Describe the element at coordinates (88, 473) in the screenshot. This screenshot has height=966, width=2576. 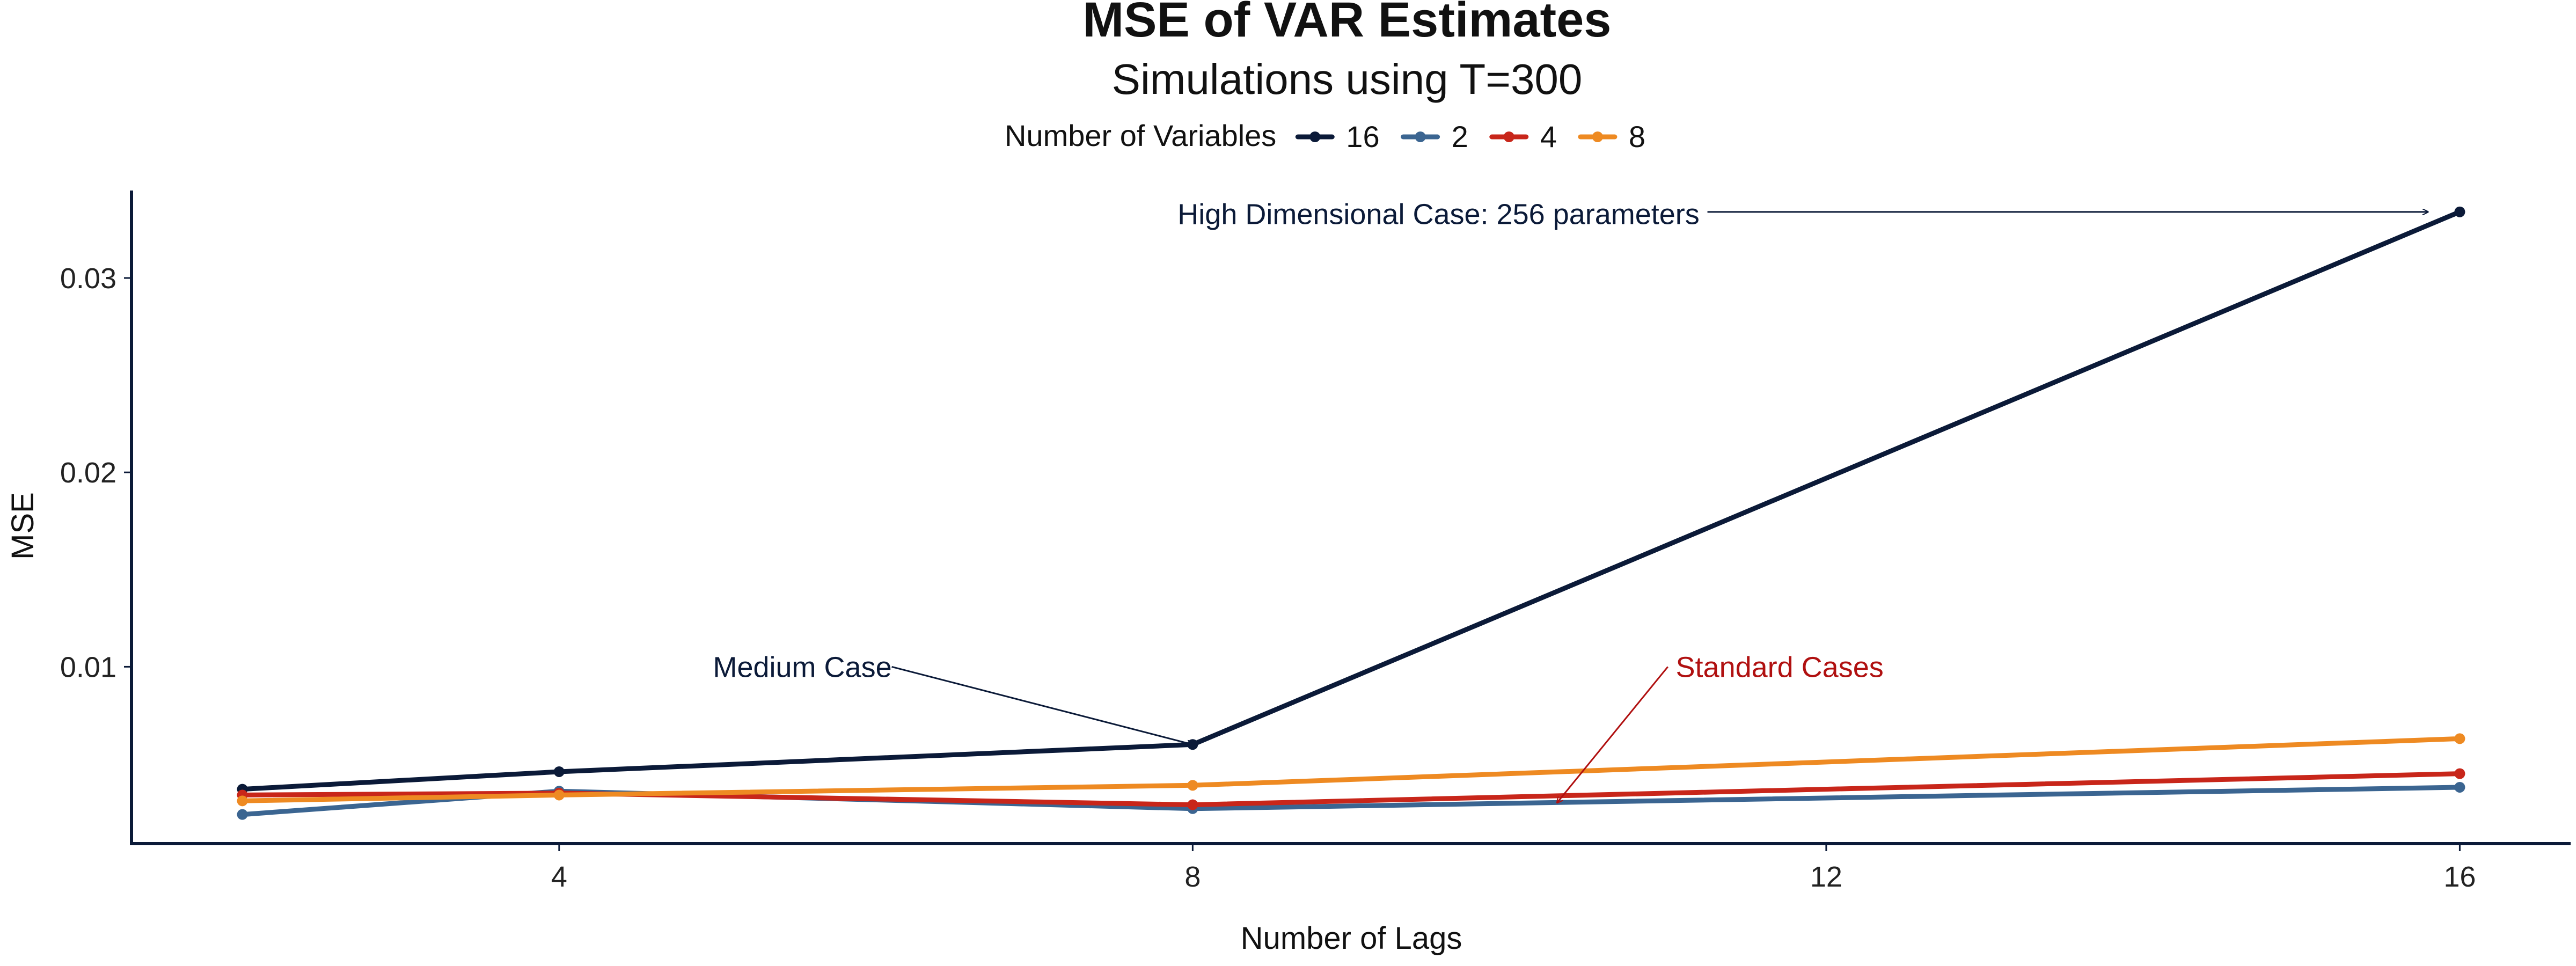
I see `y-tick-label: 0.02` at that location.